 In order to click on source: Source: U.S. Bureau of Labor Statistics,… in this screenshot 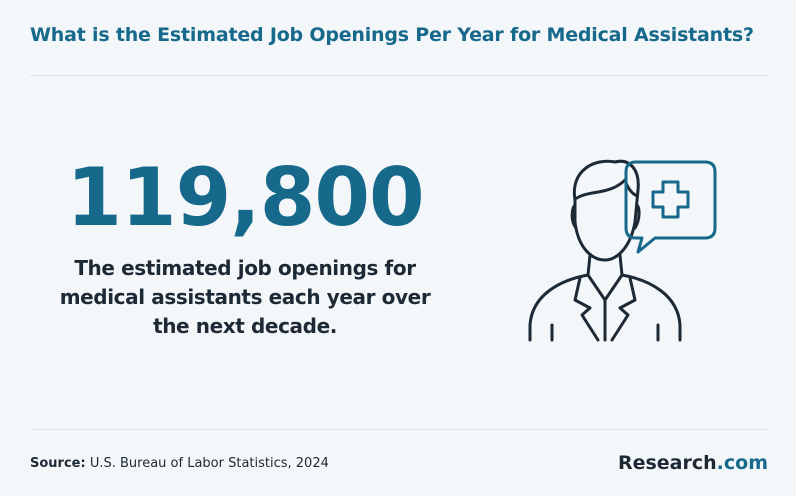, I will do `click(179, 463)`.